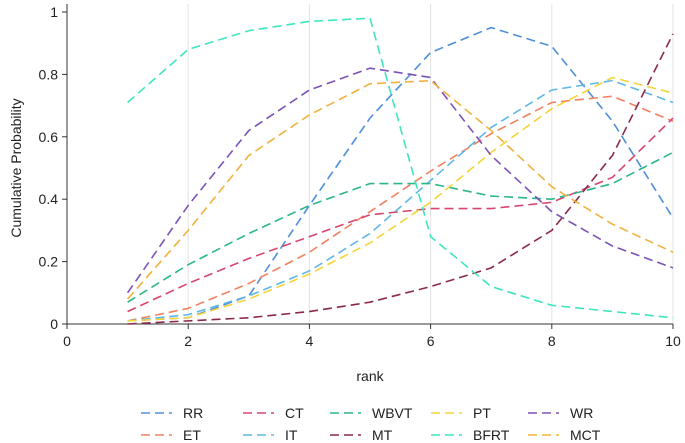 This screenshot has height=443, width=685. I want to click on legend-label-mt: MT, so click(382, 435).